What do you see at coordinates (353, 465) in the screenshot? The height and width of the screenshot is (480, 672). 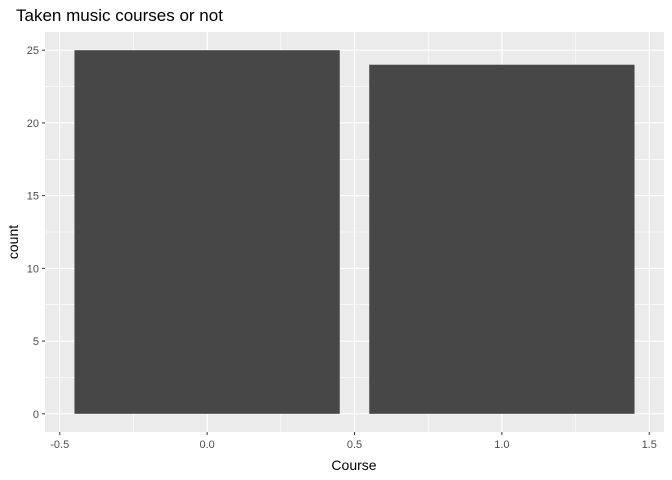 I see `x-axis-title: Course` at bounding box center [353, 465].